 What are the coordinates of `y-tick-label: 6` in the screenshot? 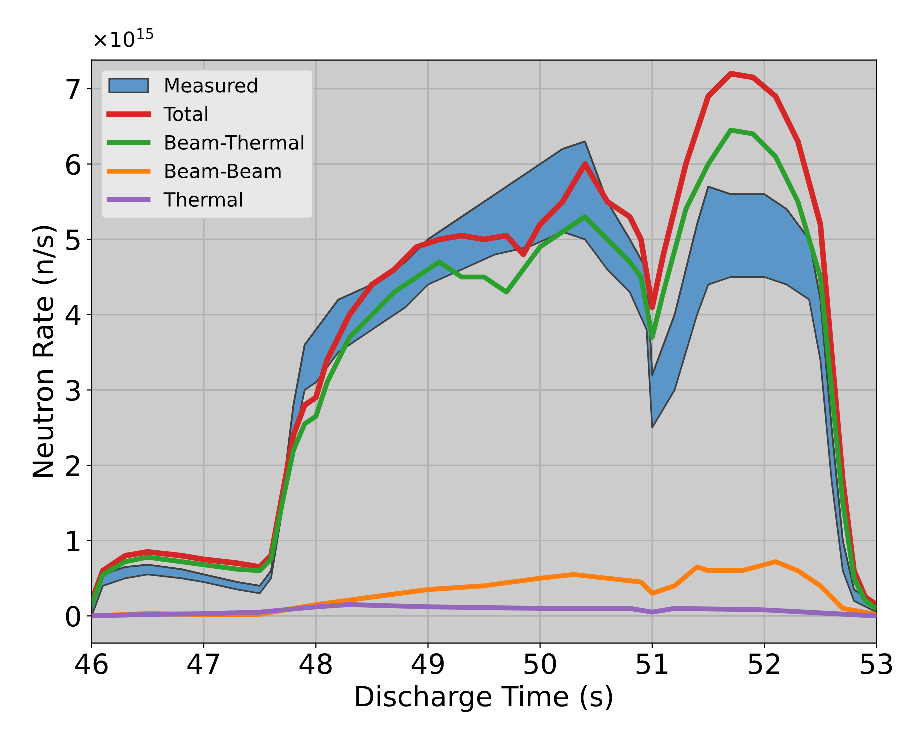 It's located at (73, 165).